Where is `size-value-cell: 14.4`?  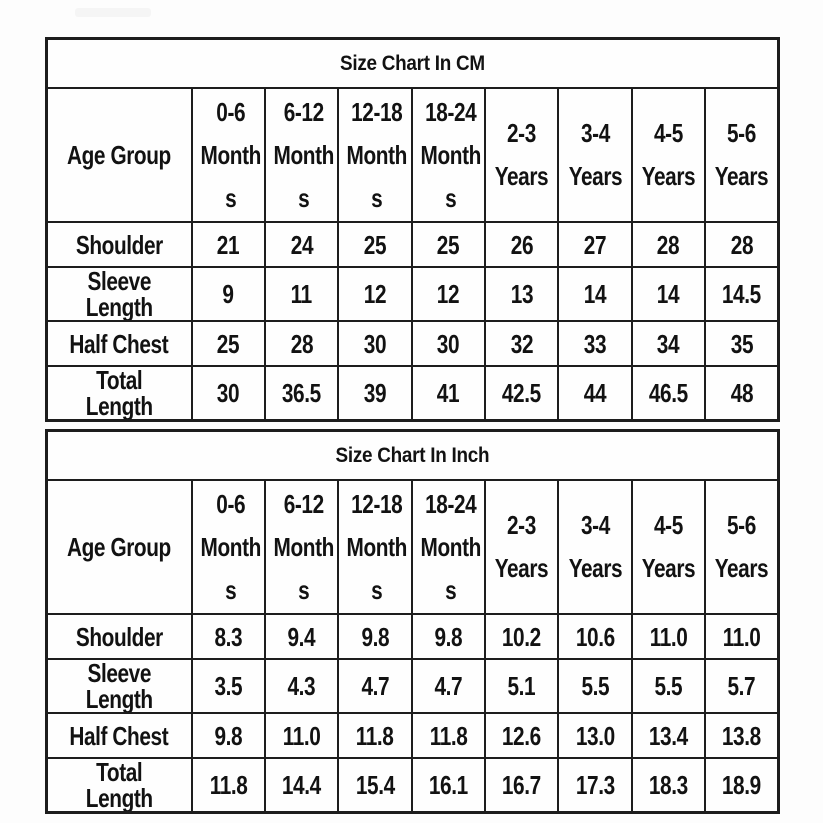 size-value-cell: 14.4 is located at coordinates (301, 785).